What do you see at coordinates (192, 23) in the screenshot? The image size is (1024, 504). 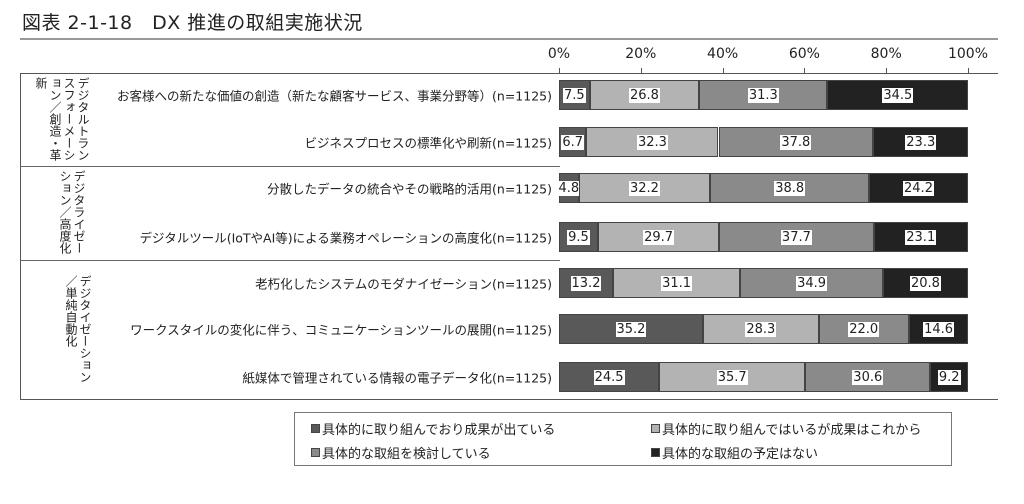 I see `chart-title: 図表 2-1-18 DX 推進の取組実施状況` at bounding box center [192, 23].